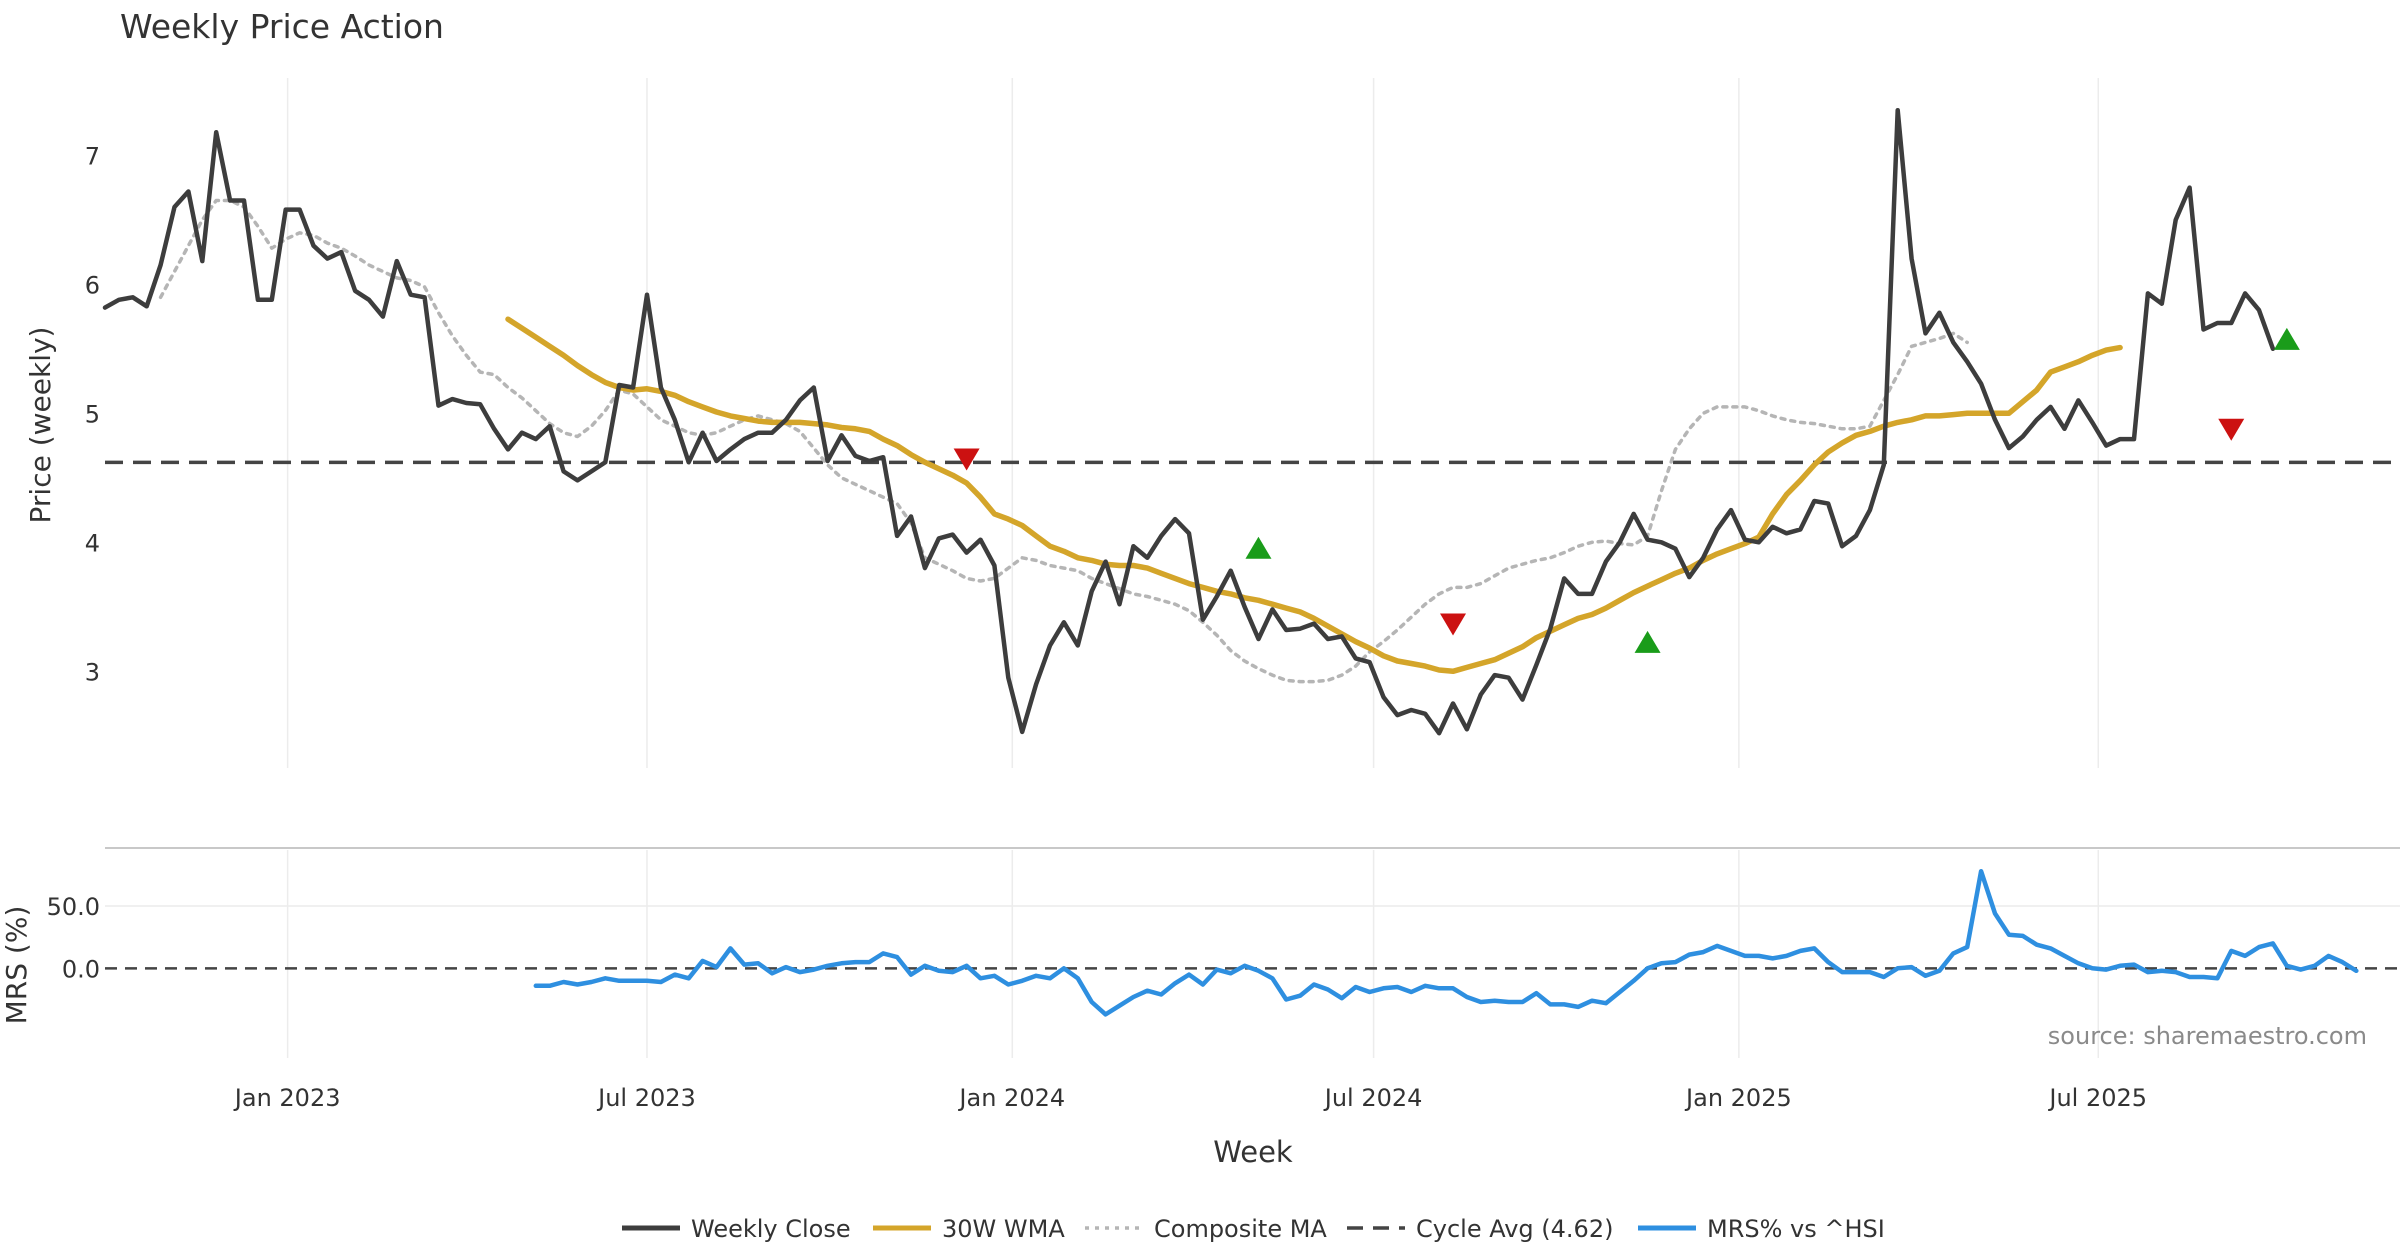 This screenshot has width=2400, height=1260. Describe the element at coordinates (2097, 1098) in the screenshot. I see `x-tick-label: Jul 2025` at that location.